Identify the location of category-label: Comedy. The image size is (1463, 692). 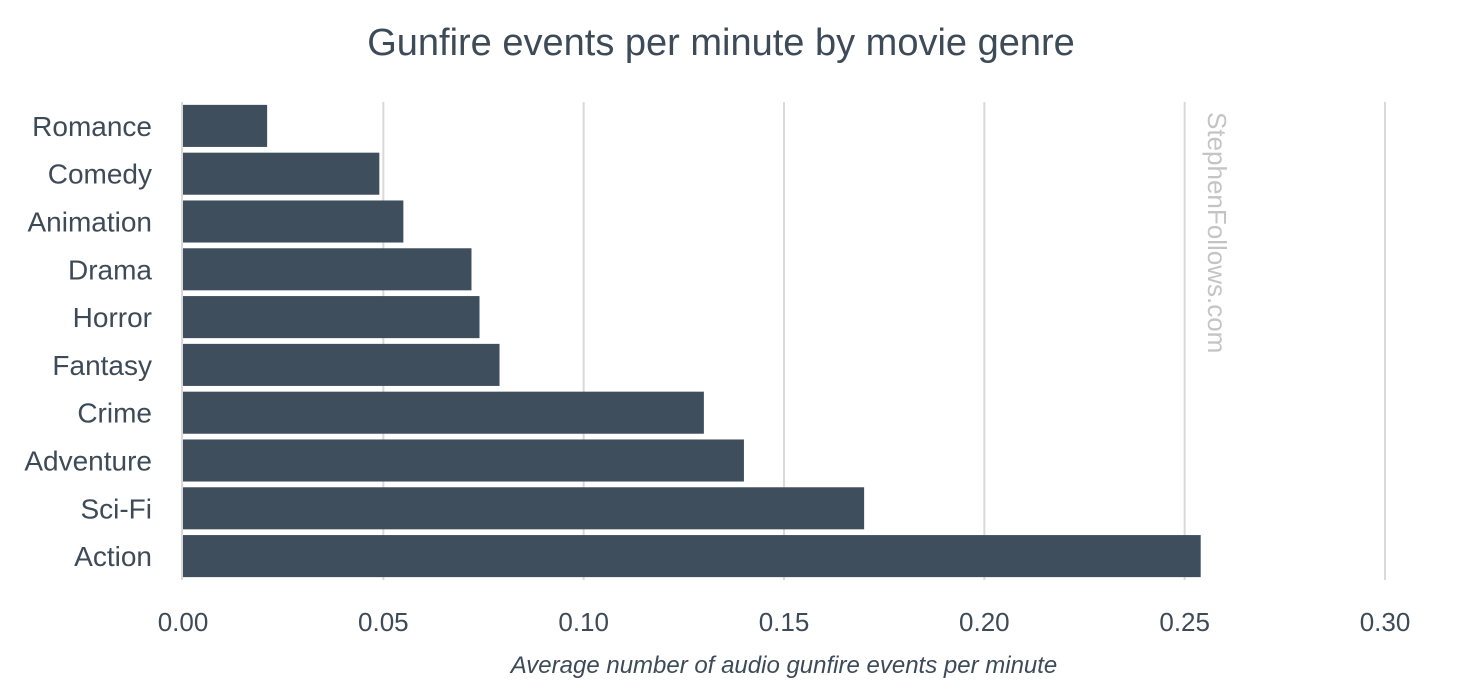
(100, 174).